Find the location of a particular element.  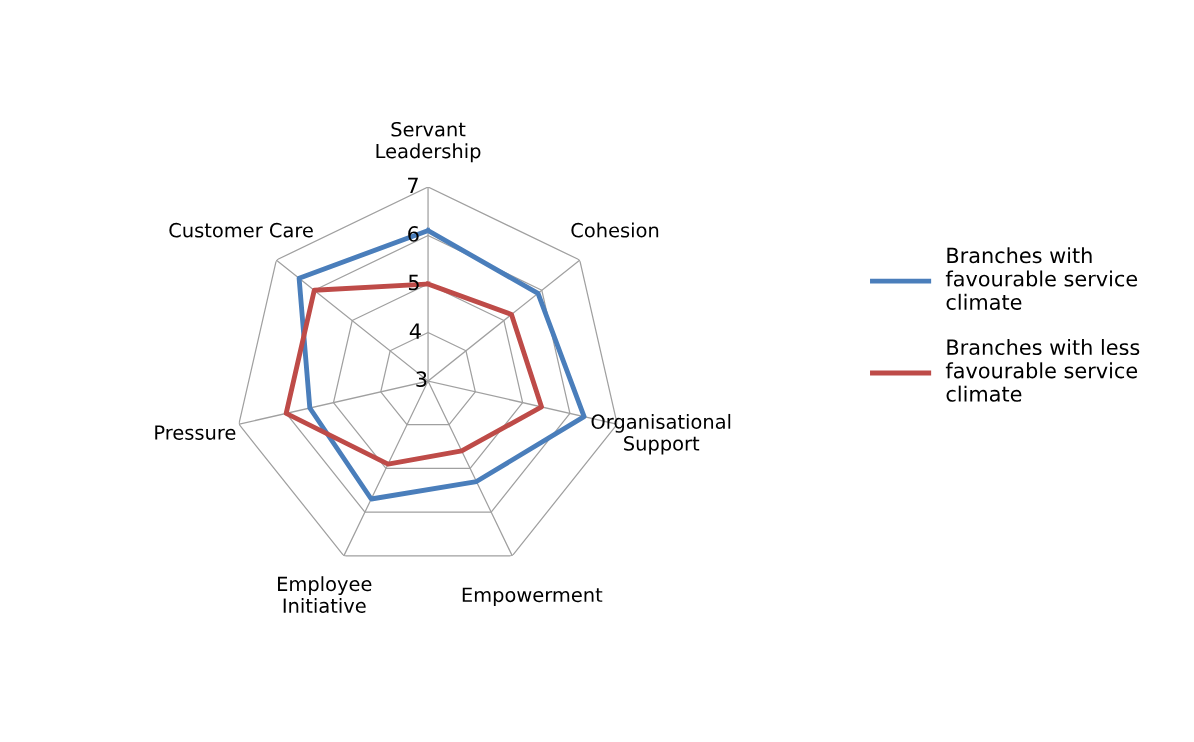

legend-label: Branches with favourable service climate is located at coordinates (1041, 278).